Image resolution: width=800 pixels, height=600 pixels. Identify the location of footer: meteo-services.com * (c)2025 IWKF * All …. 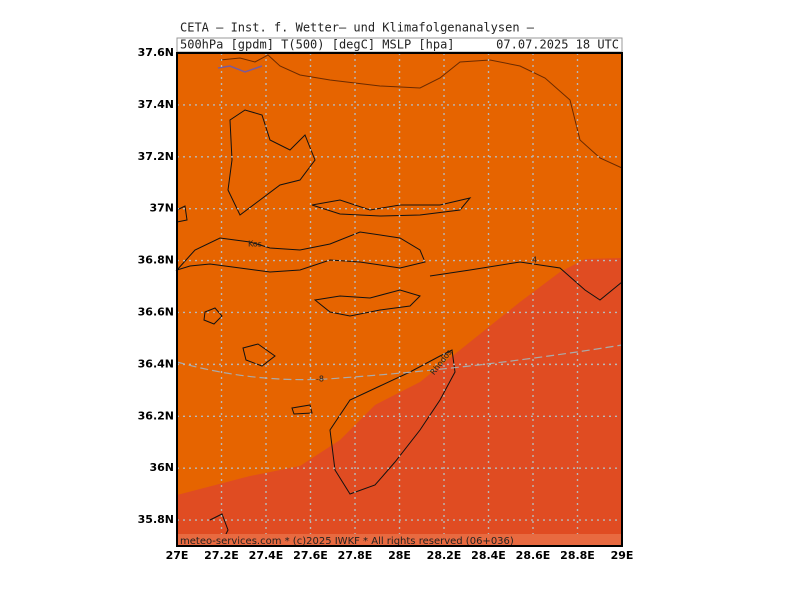
(347, 541).